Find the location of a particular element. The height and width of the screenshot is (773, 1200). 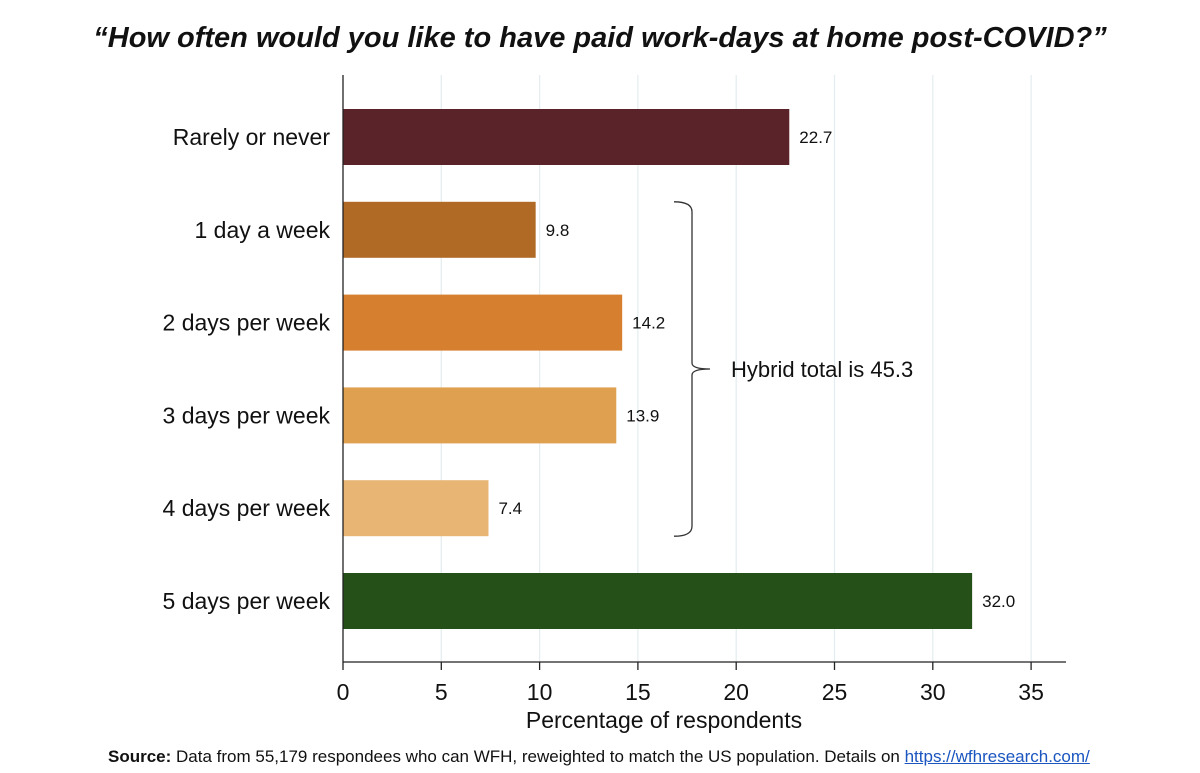

bar-value-label: 14.2 is located at coordinates (648, 323).